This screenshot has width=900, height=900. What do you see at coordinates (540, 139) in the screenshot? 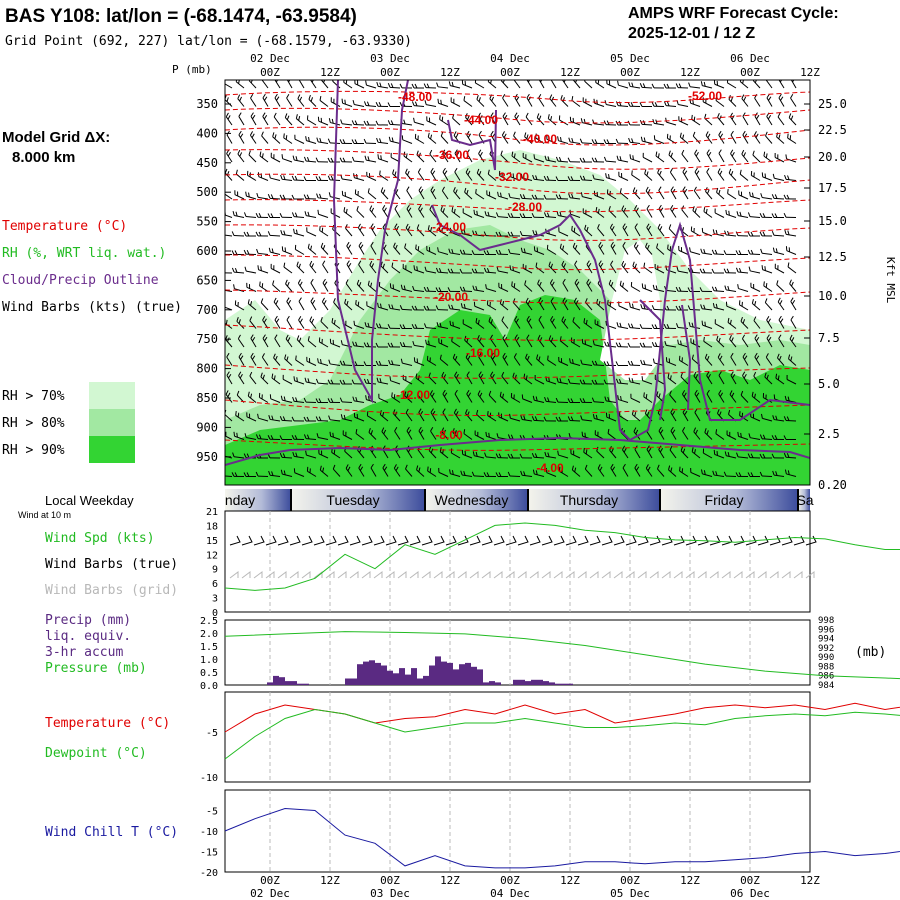
I see `temperature-contour-label: -40.00` at bounding box center [540, 139].